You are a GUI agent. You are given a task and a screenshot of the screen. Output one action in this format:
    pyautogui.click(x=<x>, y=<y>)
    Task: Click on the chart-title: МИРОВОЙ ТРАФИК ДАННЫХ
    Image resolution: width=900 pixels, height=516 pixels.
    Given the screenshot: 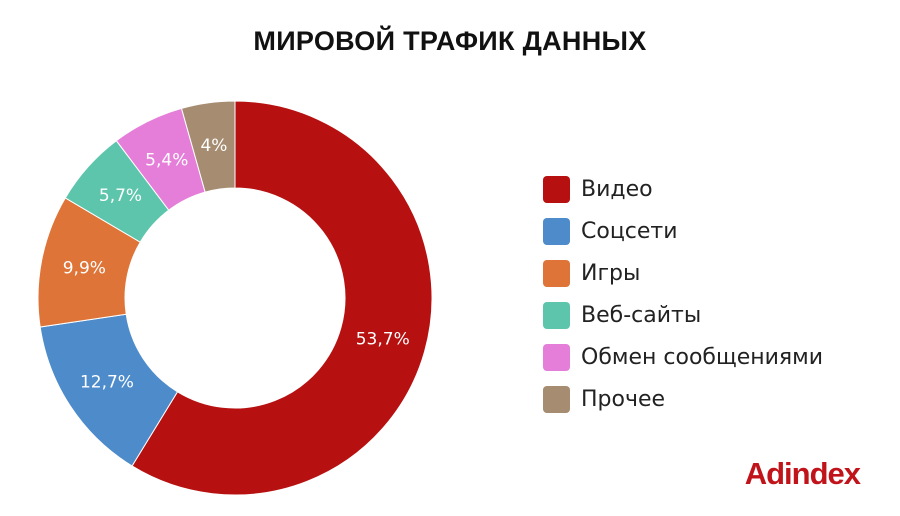 What is the action you would take?
    pyautogui.click(x=450, y=41)
    